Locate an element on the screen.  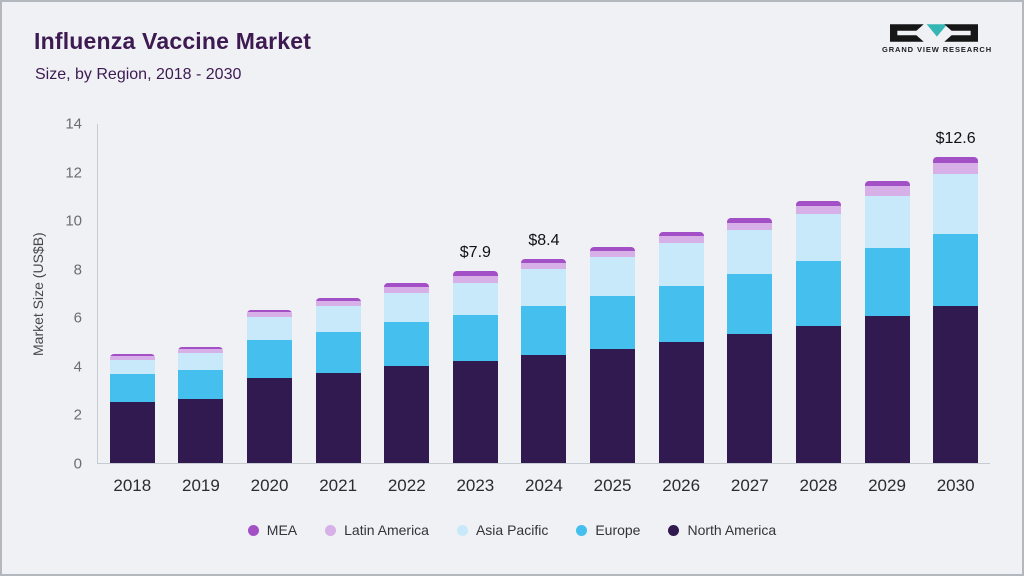
bar-value-label-2030: $12.6 is located at coordinates (955, 138).